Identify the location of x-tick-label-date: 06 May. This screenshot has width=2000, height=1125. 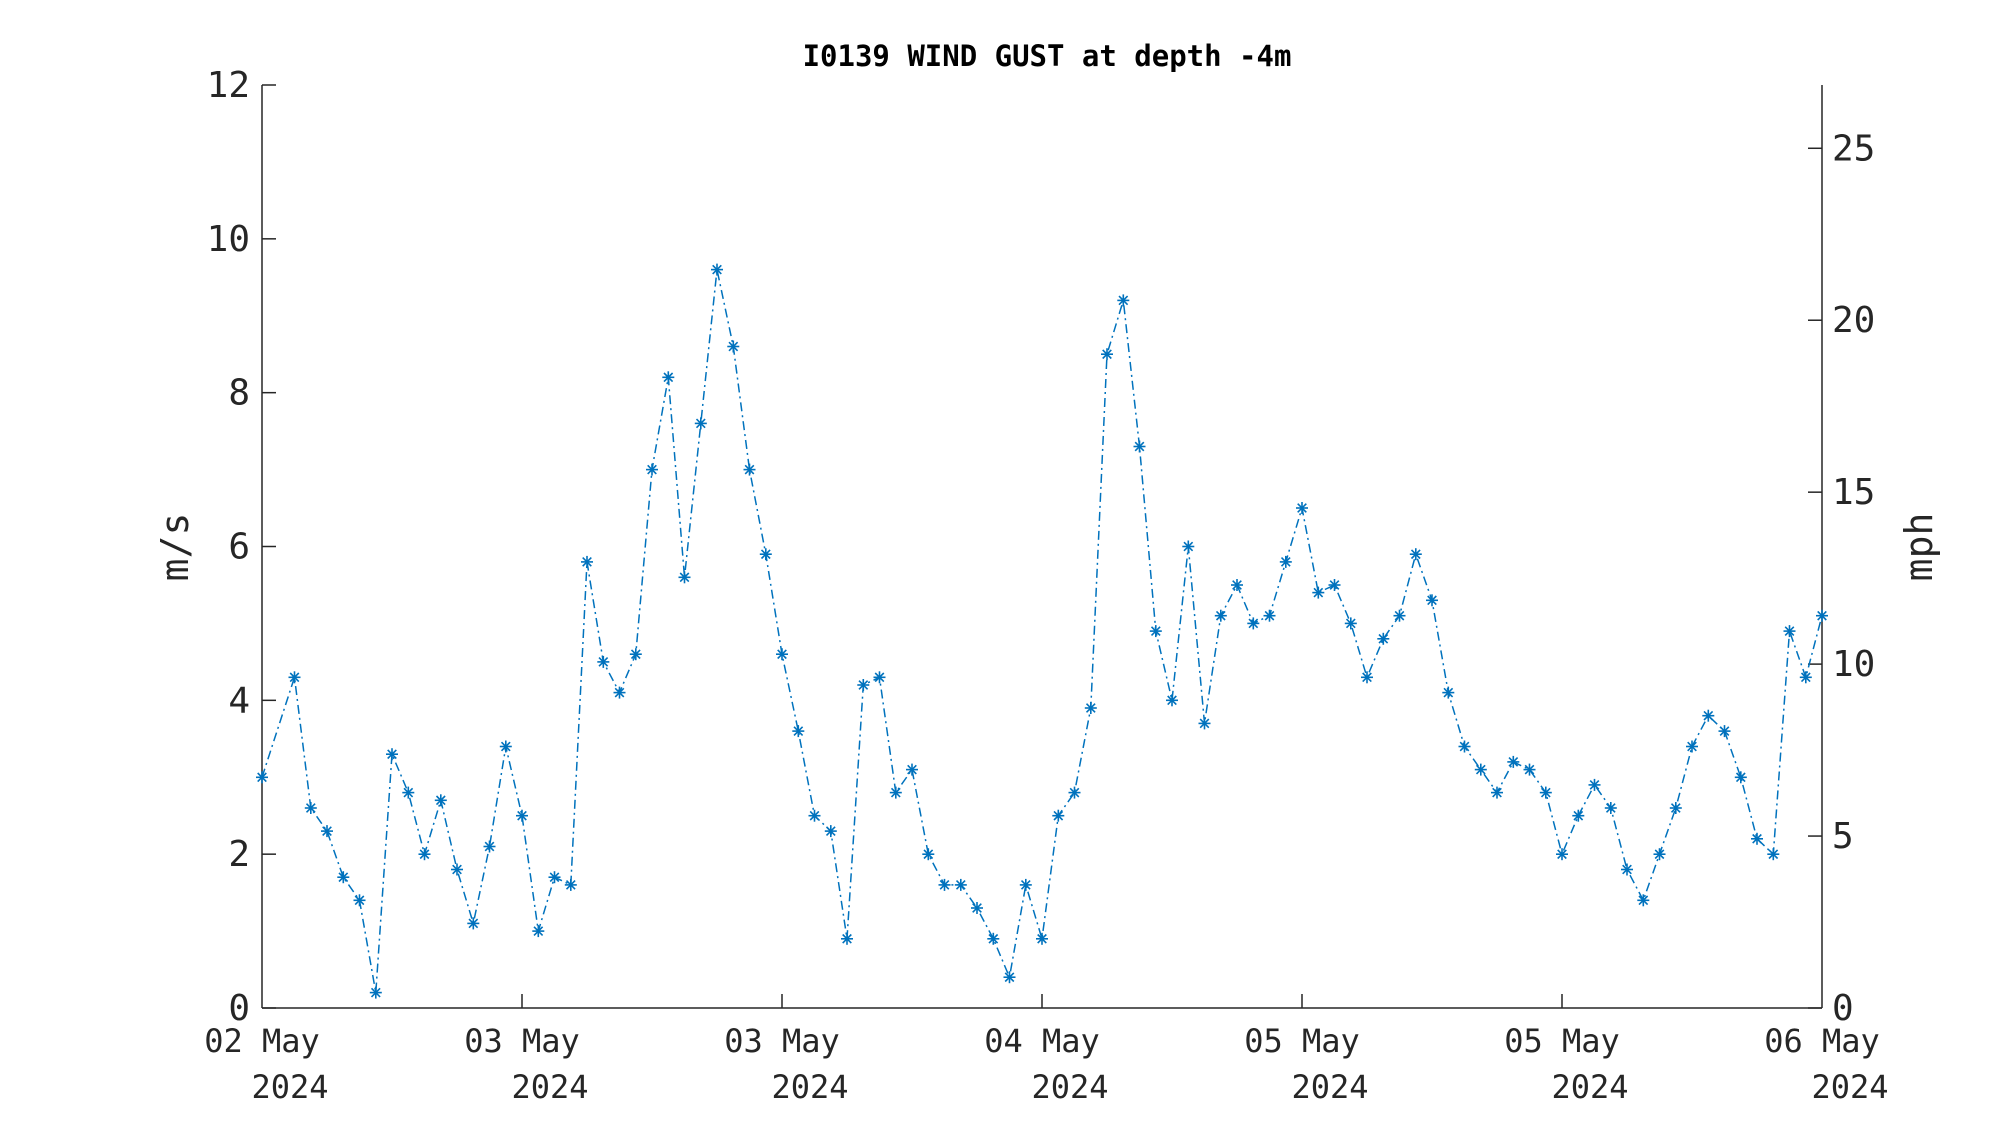
(1822, 1041).